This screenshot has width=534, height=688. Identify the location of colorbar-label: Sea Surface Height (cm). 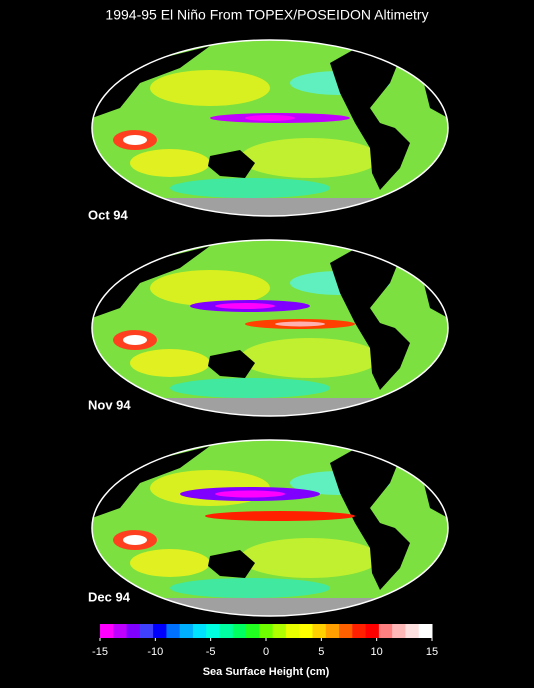
(266, 672).